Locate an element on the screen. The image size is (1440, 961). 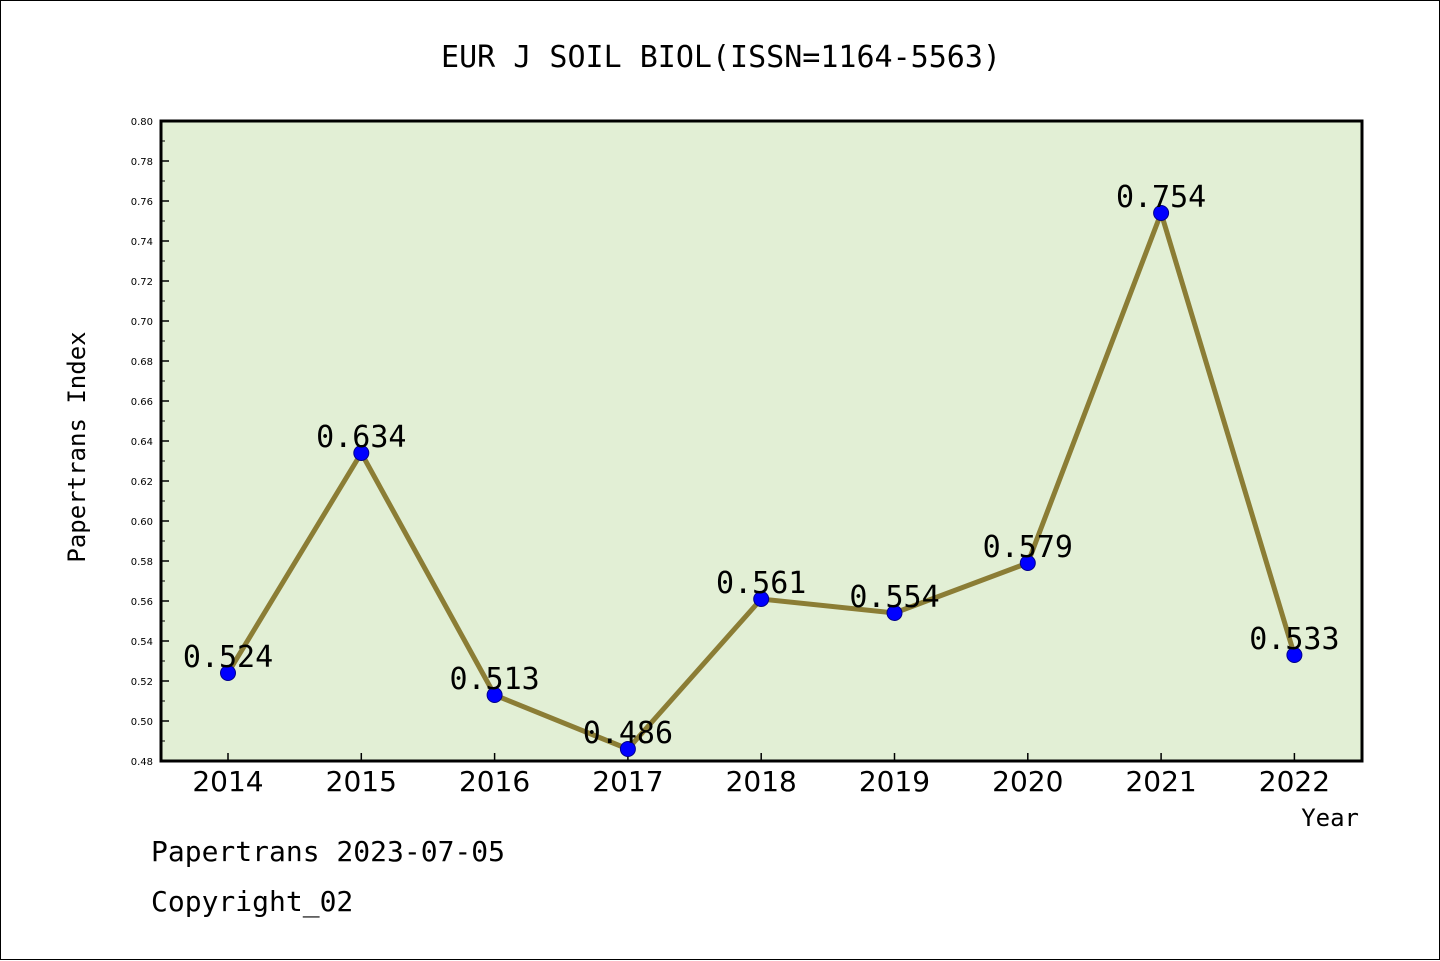
y-tick-label: 0.56 is located at coordinates (142, 602).